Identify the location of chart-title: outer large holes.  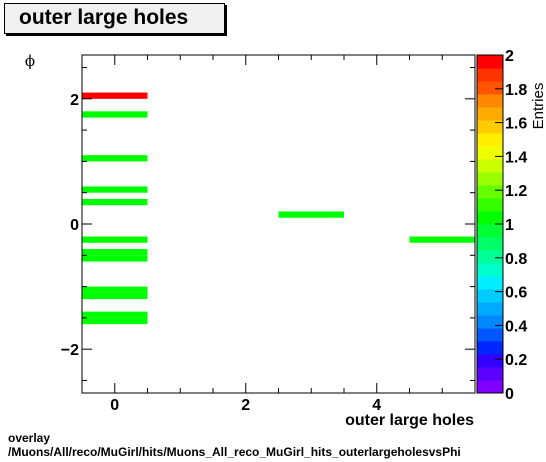
(104, 17).